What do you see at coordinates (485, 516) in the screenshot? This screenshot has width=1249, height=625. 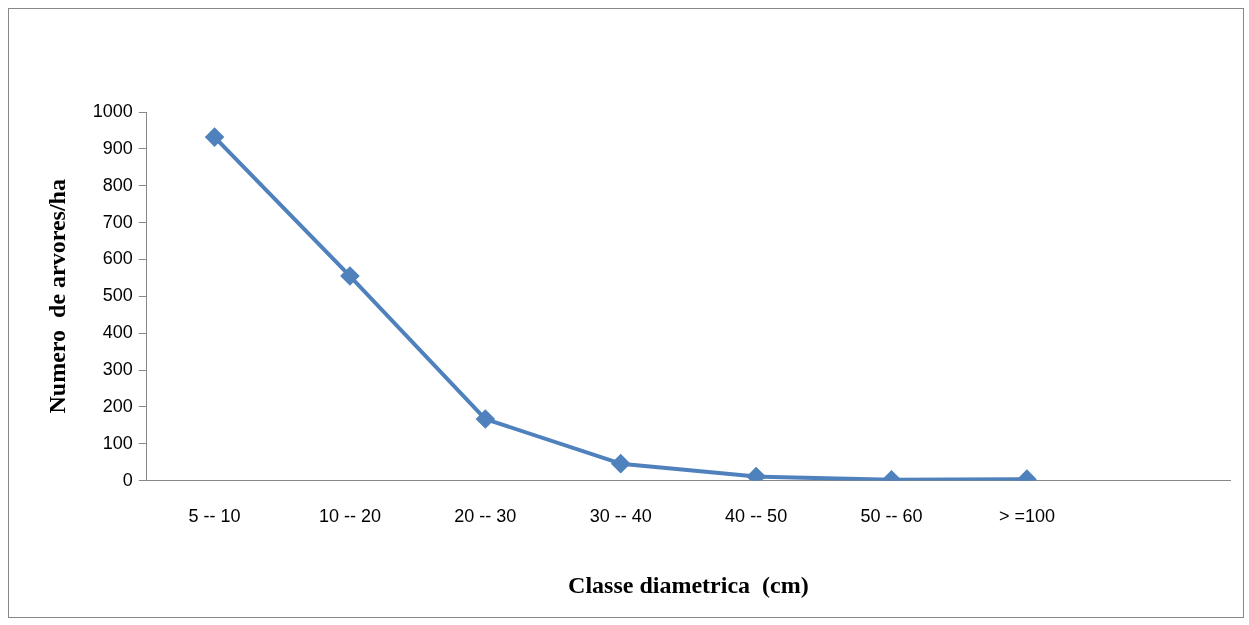 I see `x-tick-label: 20 -- 30` at bounding box center [485, 516].